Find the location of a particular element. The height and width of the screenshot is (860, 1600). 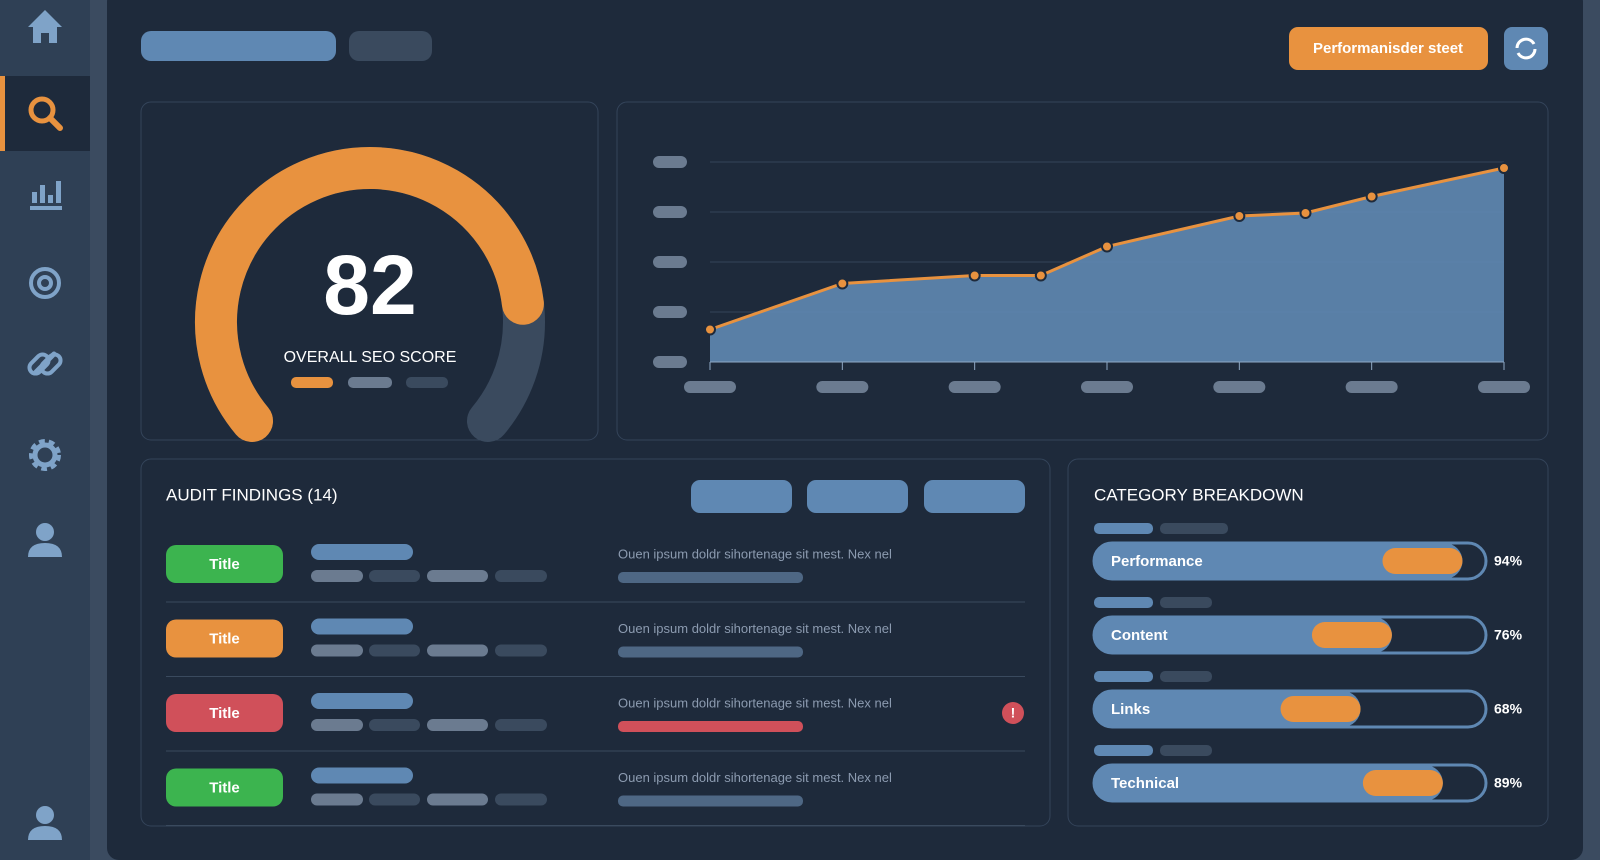

link-part is located at coordinates (51, 364).